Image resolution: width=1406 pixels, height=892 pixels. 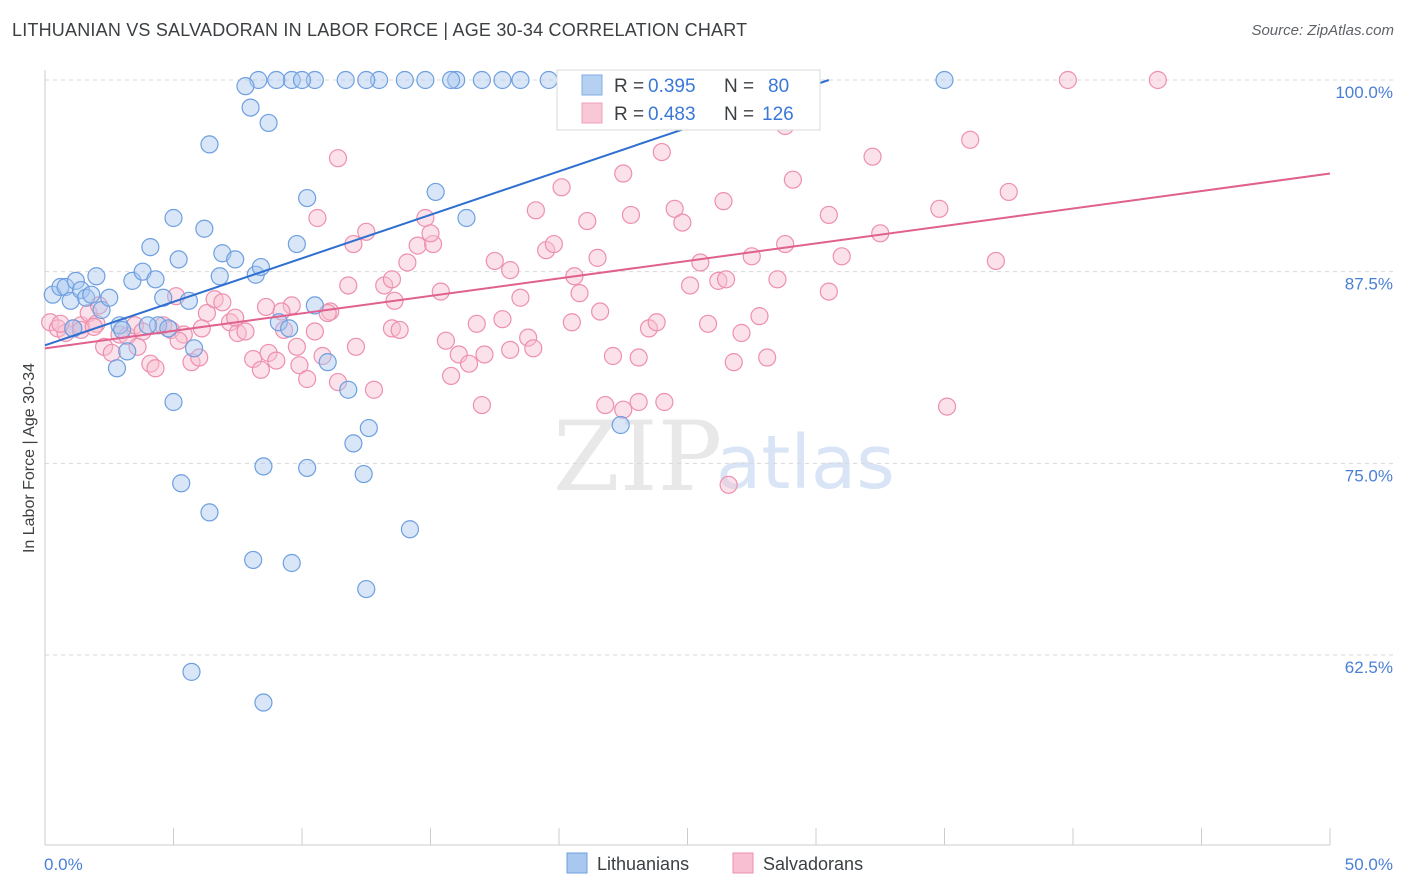 What do you see at coordinates (1364, 380) in the screenshot?
I see `y-tick-labels: 62.5% 75.0% 87.5% 100.0%` at bounding box center [1364, 380].